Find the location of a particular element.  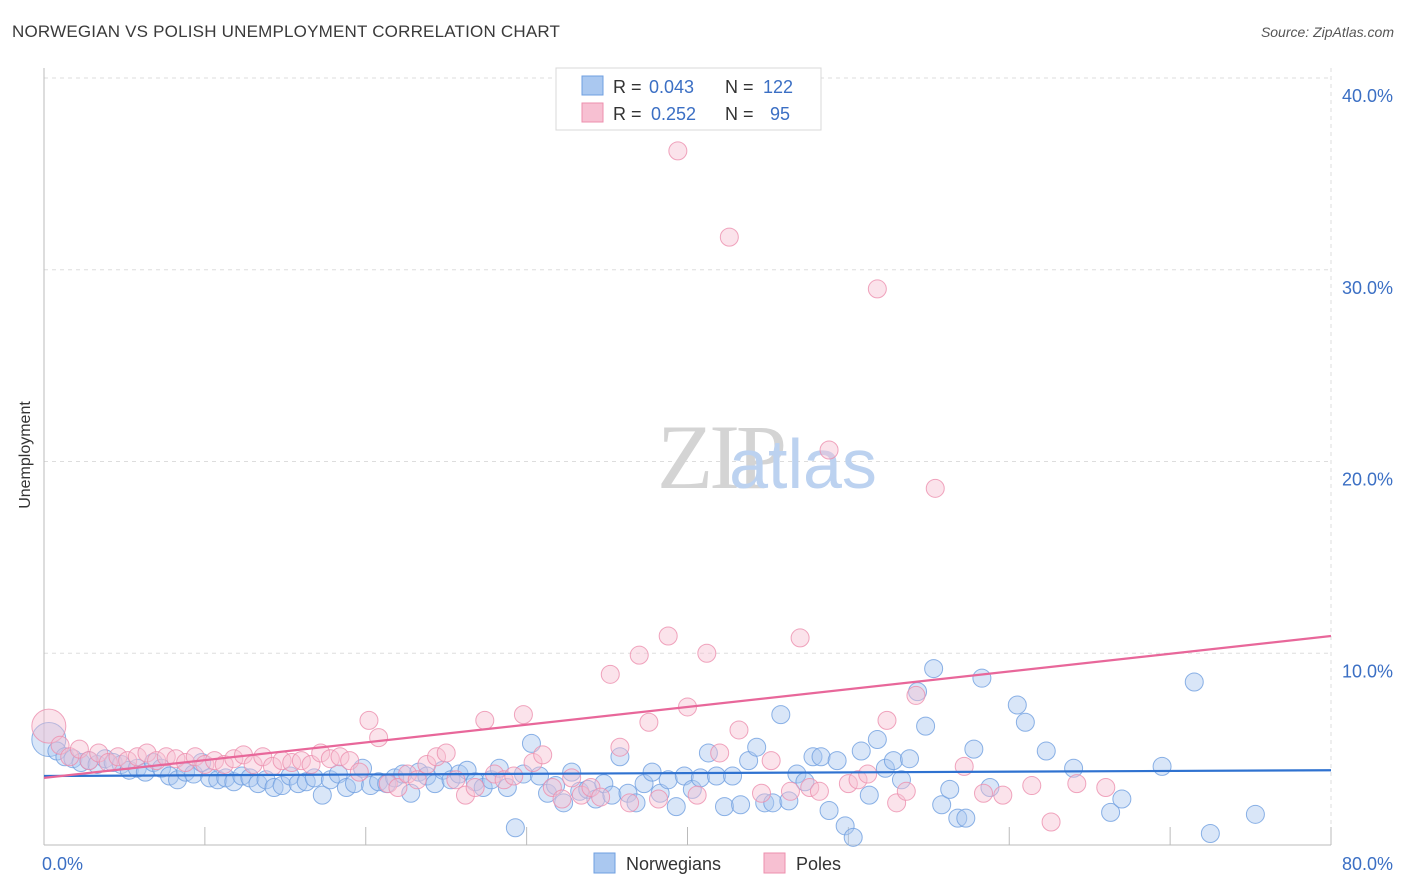

legend-n-value-norwegians: 122 is located at coordinates (778, 87).